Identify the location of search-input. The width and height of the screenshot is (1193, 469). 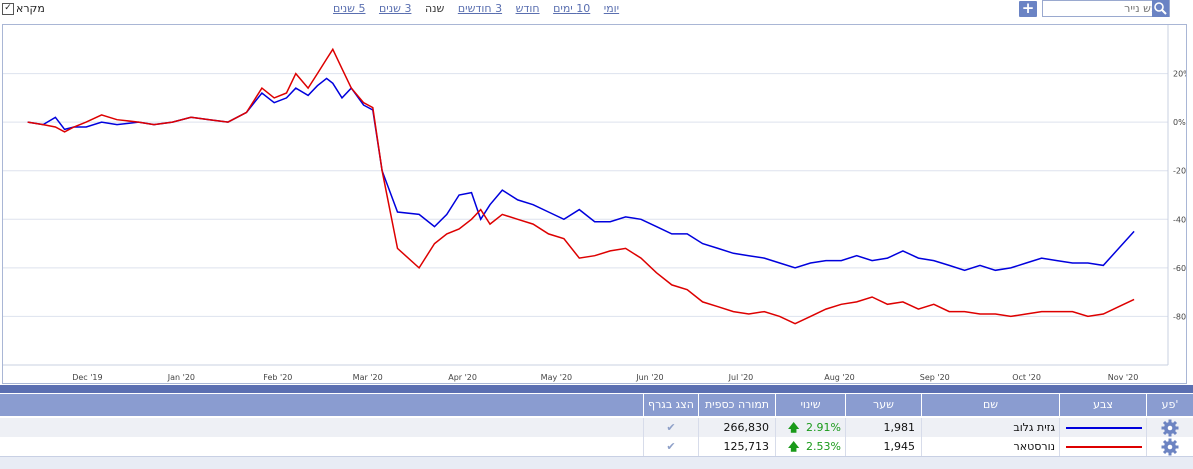
(1106, 8).